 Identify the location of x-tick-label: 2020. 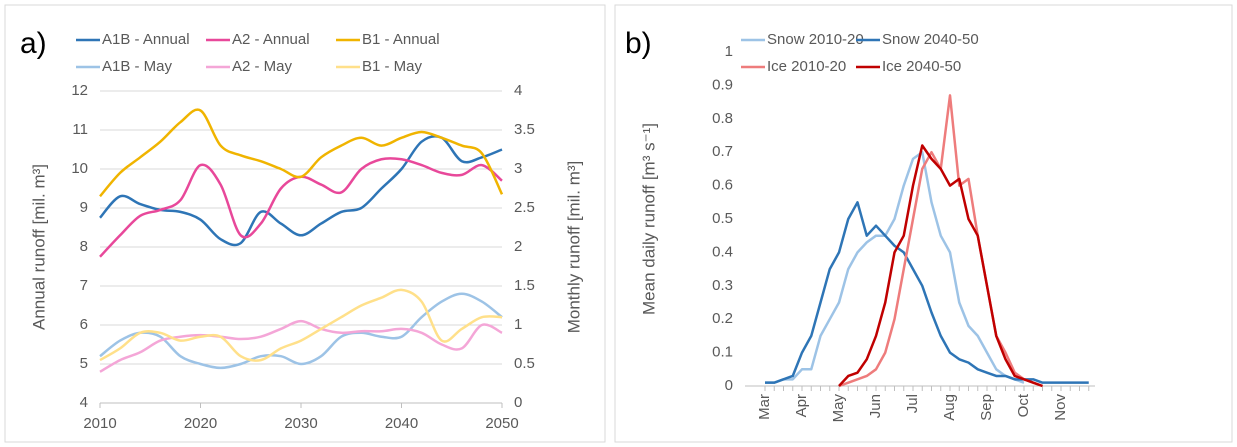
(200, 423).